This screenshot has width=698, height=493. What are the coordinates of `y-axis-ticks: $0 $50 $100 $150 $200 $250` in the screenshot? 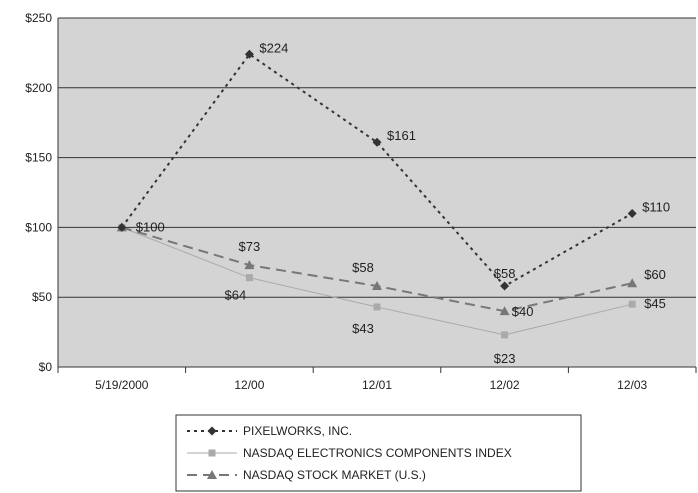 It's located at (38, 192).